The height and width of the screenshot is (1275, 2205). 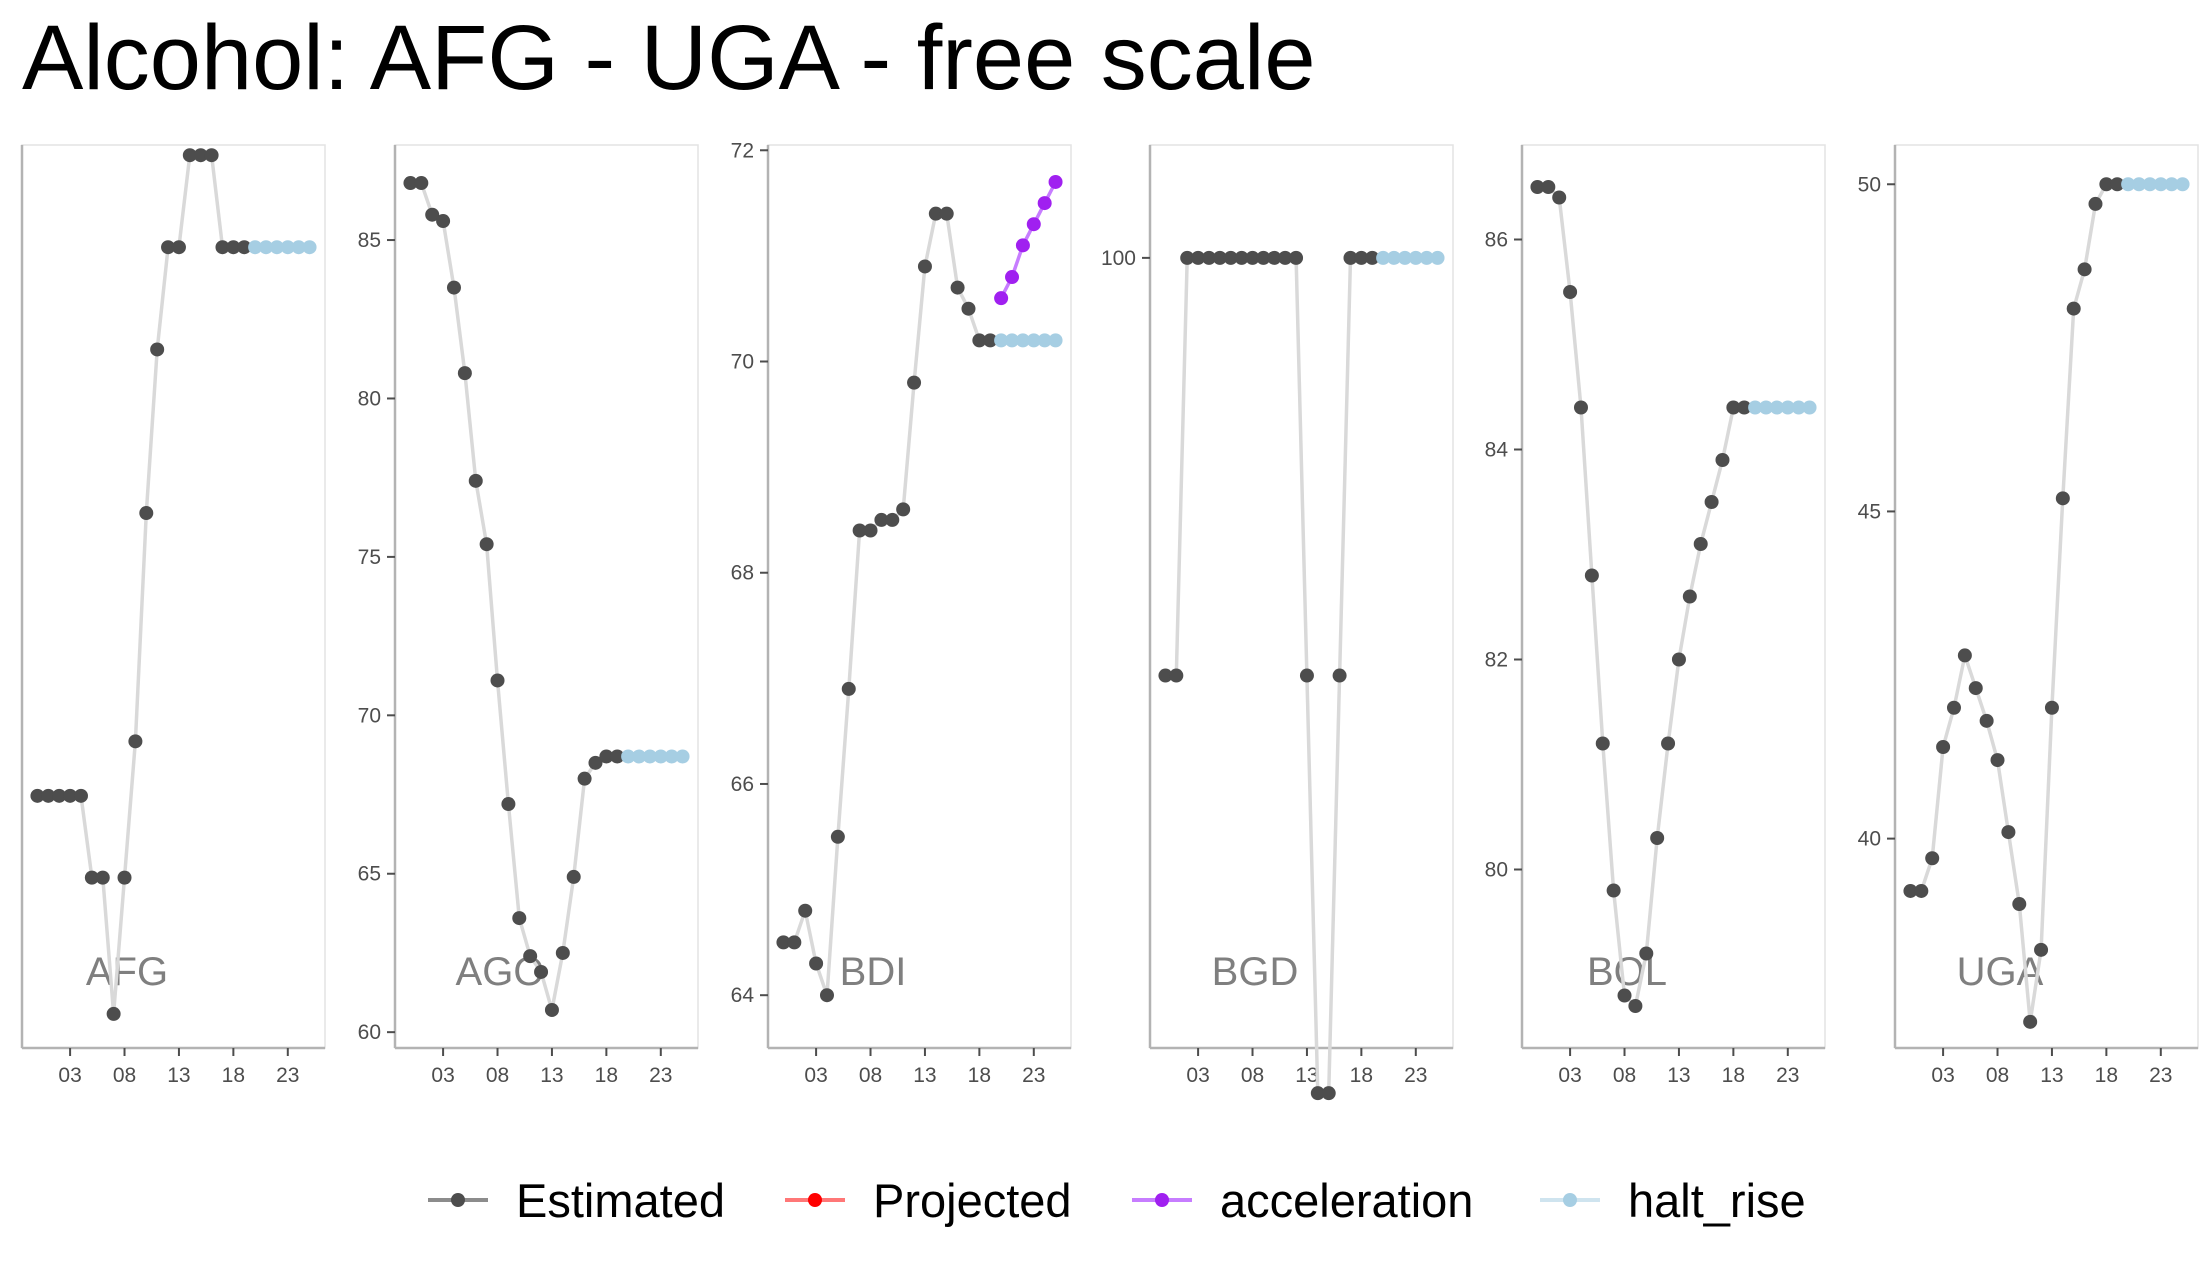 What do you see at coordinates (2028, 615) in the screenshot?
I see `panel-uga: 40 45 50 03 08 13 18 23 UGA` at bounding box center [2028, 615].